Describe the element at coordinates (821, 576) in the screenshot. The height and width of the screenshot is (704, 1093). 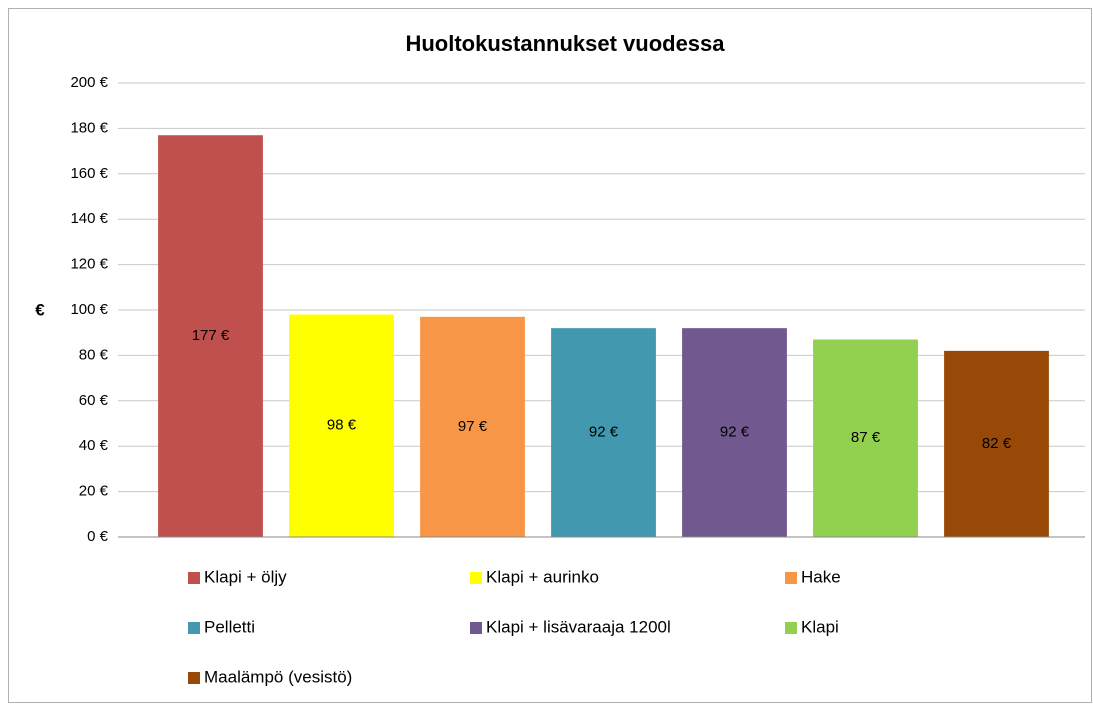
I see `legend-label: Hake` at that location.